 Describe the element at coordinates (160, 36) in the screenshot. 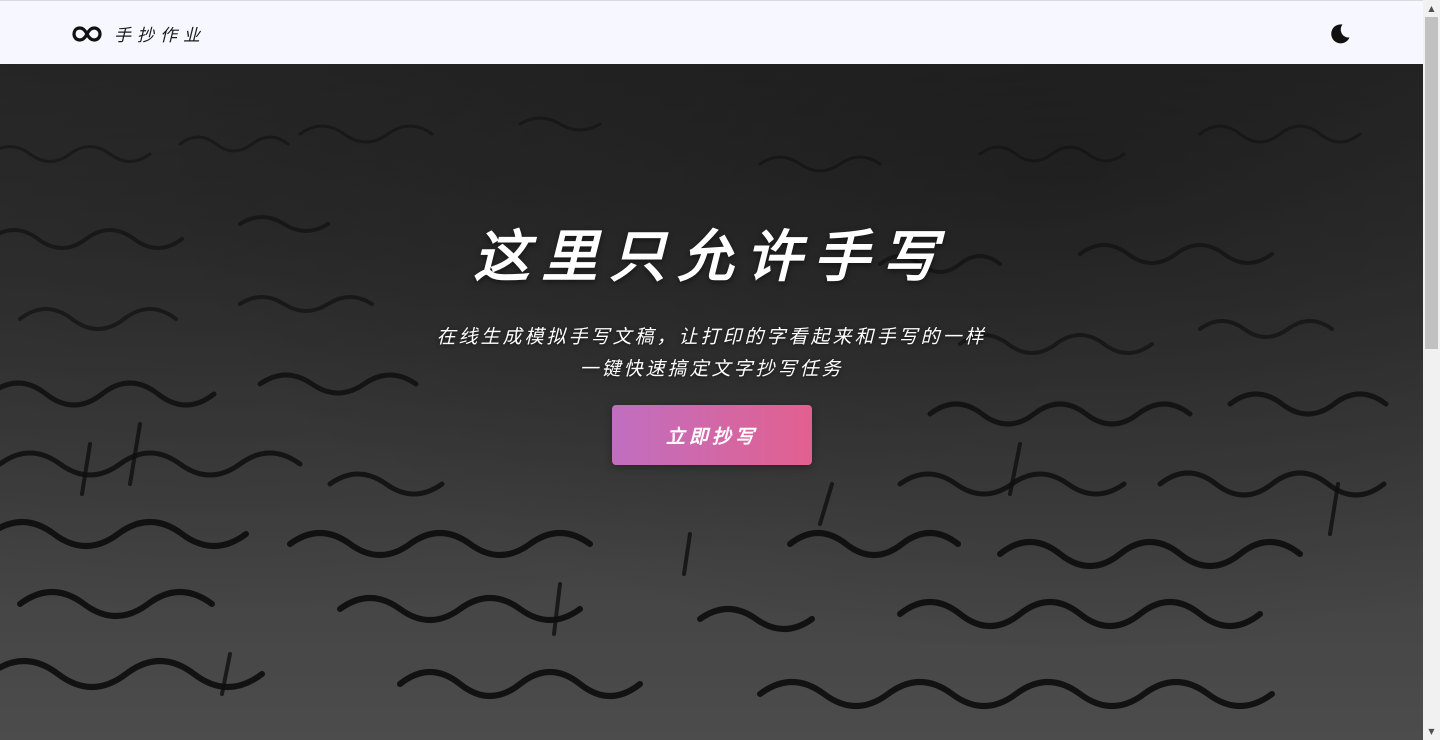

I see `brand-name: 手抄作业` at that location.